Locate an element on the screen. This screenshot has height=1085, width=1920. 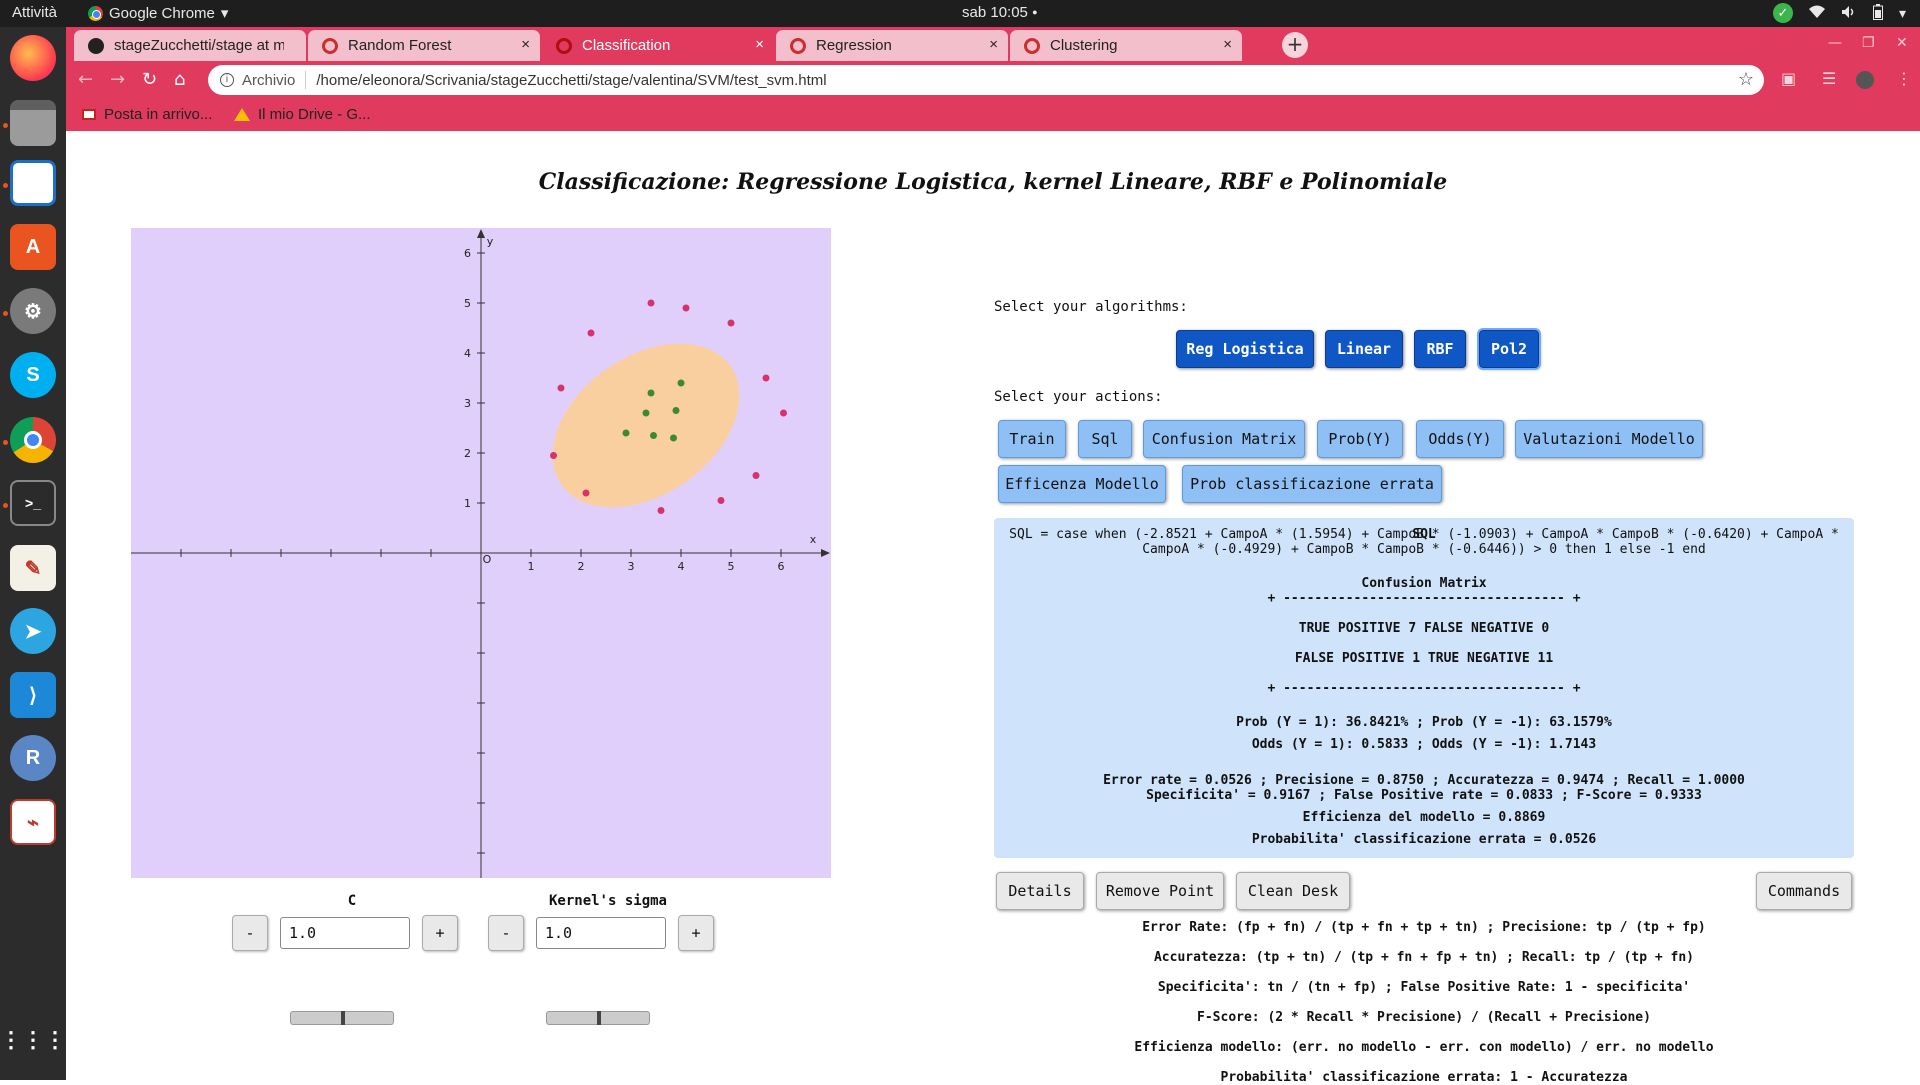
avatar is located at coordinates (1865, 80).